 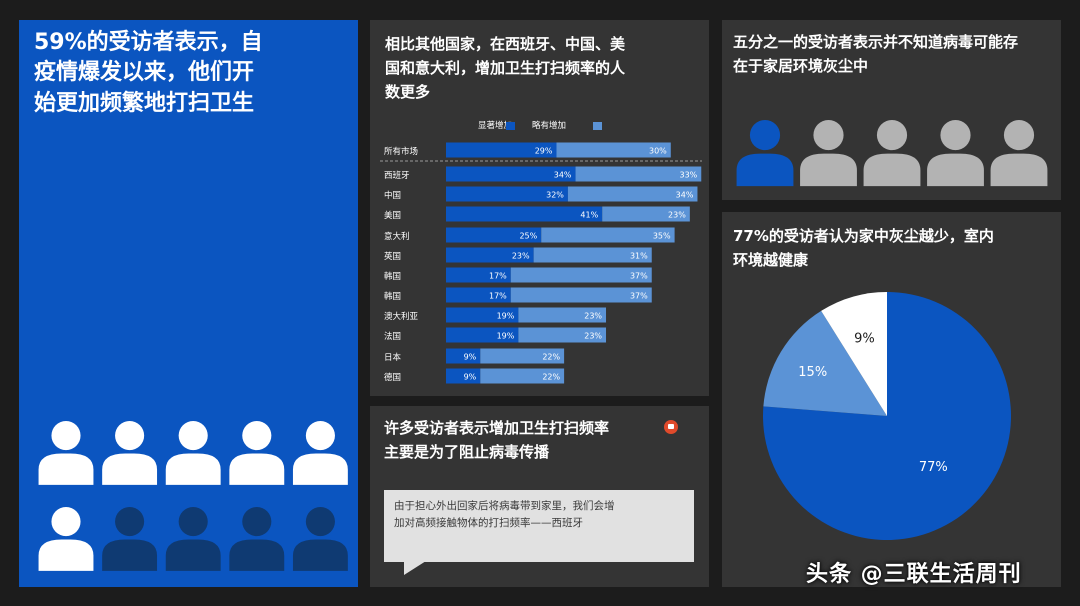 What do you see at coordinates (658, 151) in the screenshot?
I see `bar-value-label: 30%` at bounding box center [658, 151].